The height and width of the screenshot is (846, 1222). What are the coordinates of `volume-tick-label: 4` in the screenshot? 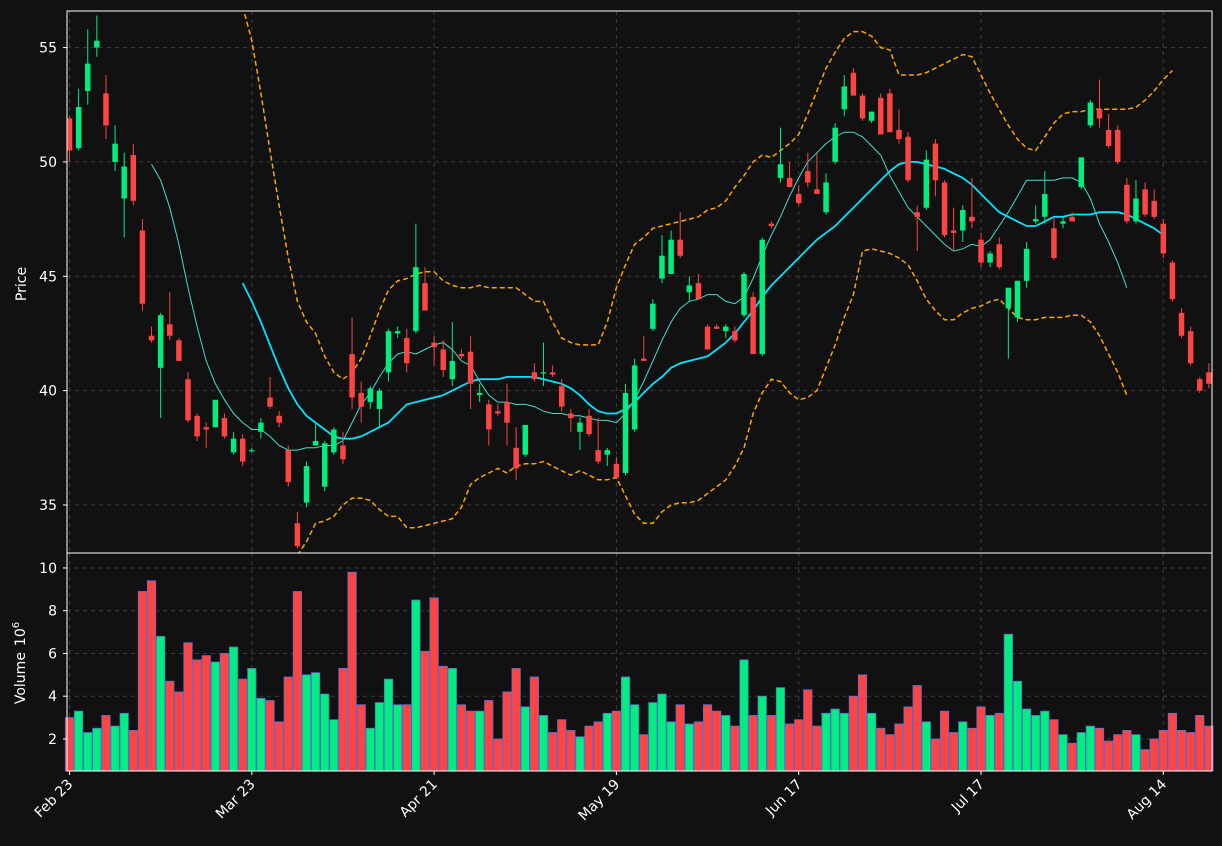 It's located at (52, 697).